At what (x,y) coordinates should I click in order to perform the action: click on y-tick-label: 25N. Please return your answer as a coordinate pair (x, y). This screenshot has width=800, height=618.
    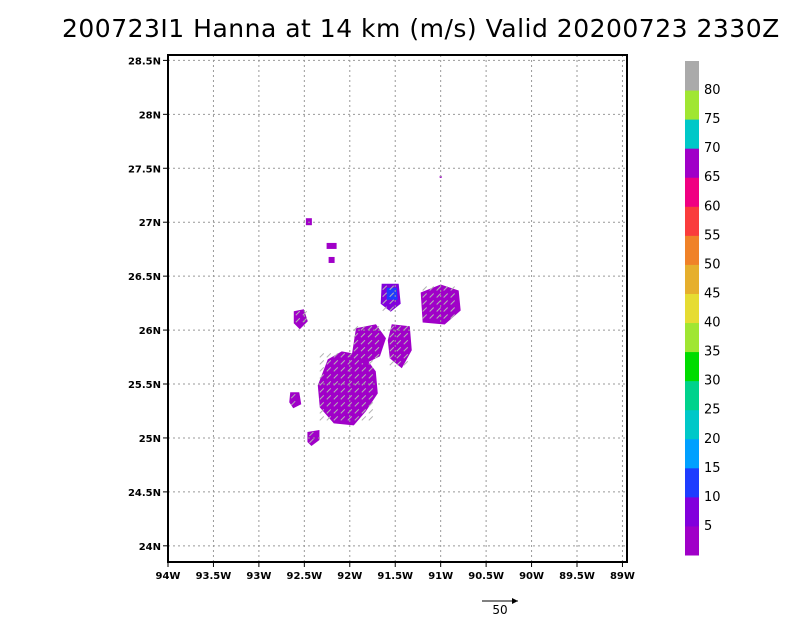
    Looking at the image, I should click on (150, 439).